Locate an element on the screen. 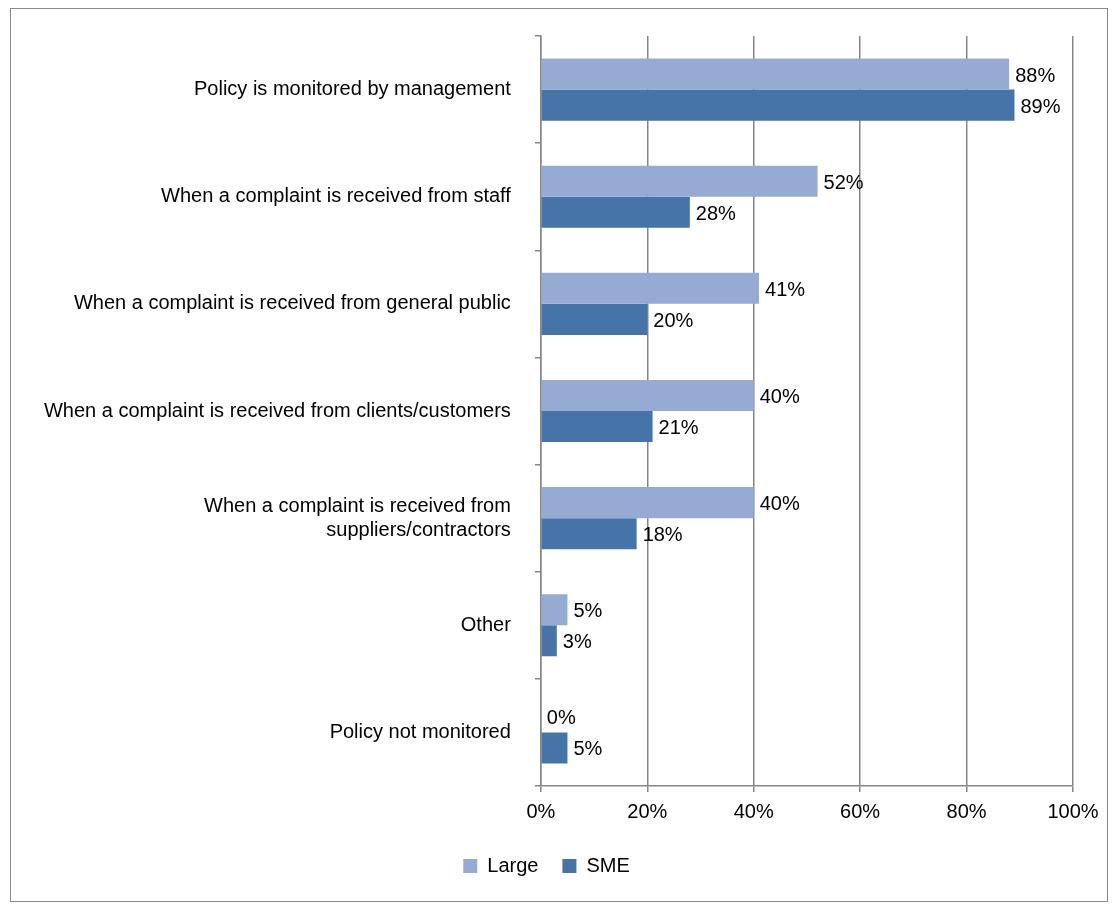  data-label: 41% is located at coordinates (785, 288).